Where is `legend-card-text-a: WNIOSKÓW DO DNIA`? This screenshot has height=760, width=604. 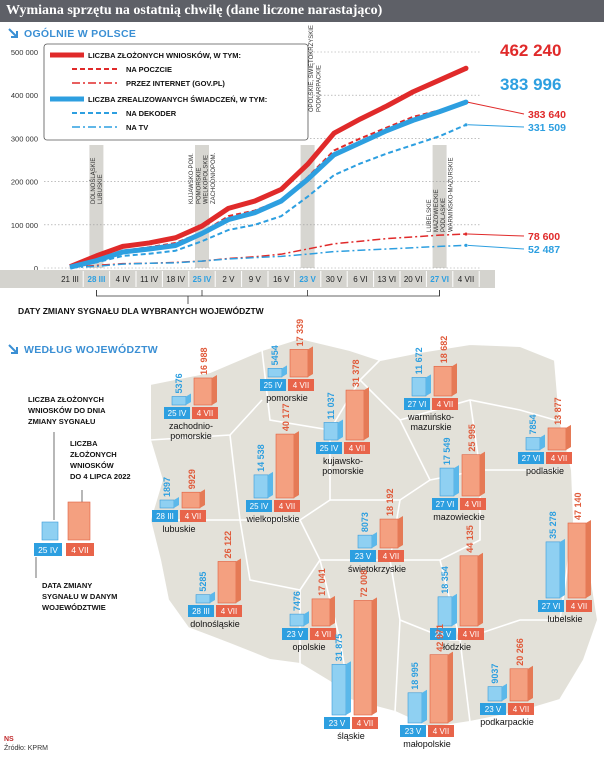
legend-card-text-a: WNIOSKÓW DO DNIA is located at coordinates (67, 410).